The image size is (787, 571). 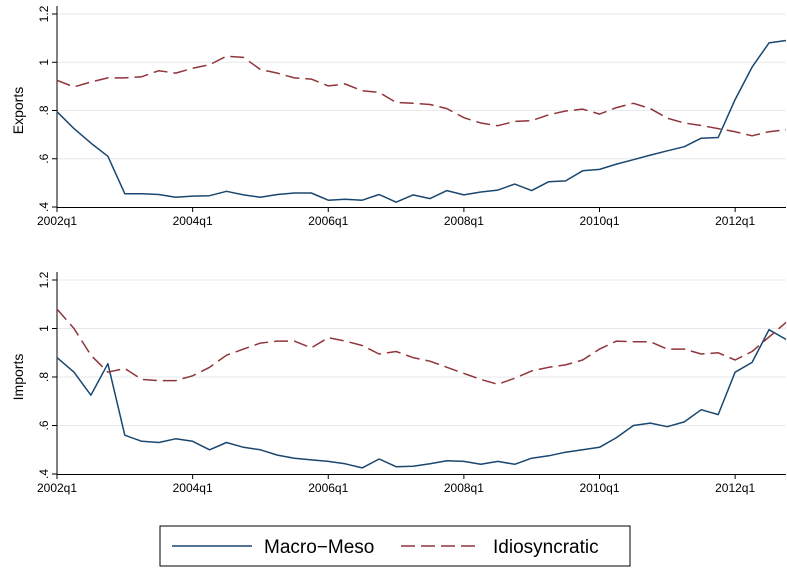 I want to click on legend-label-idiosyncratic: Idiosyncratic, so click(x=546, y=547).